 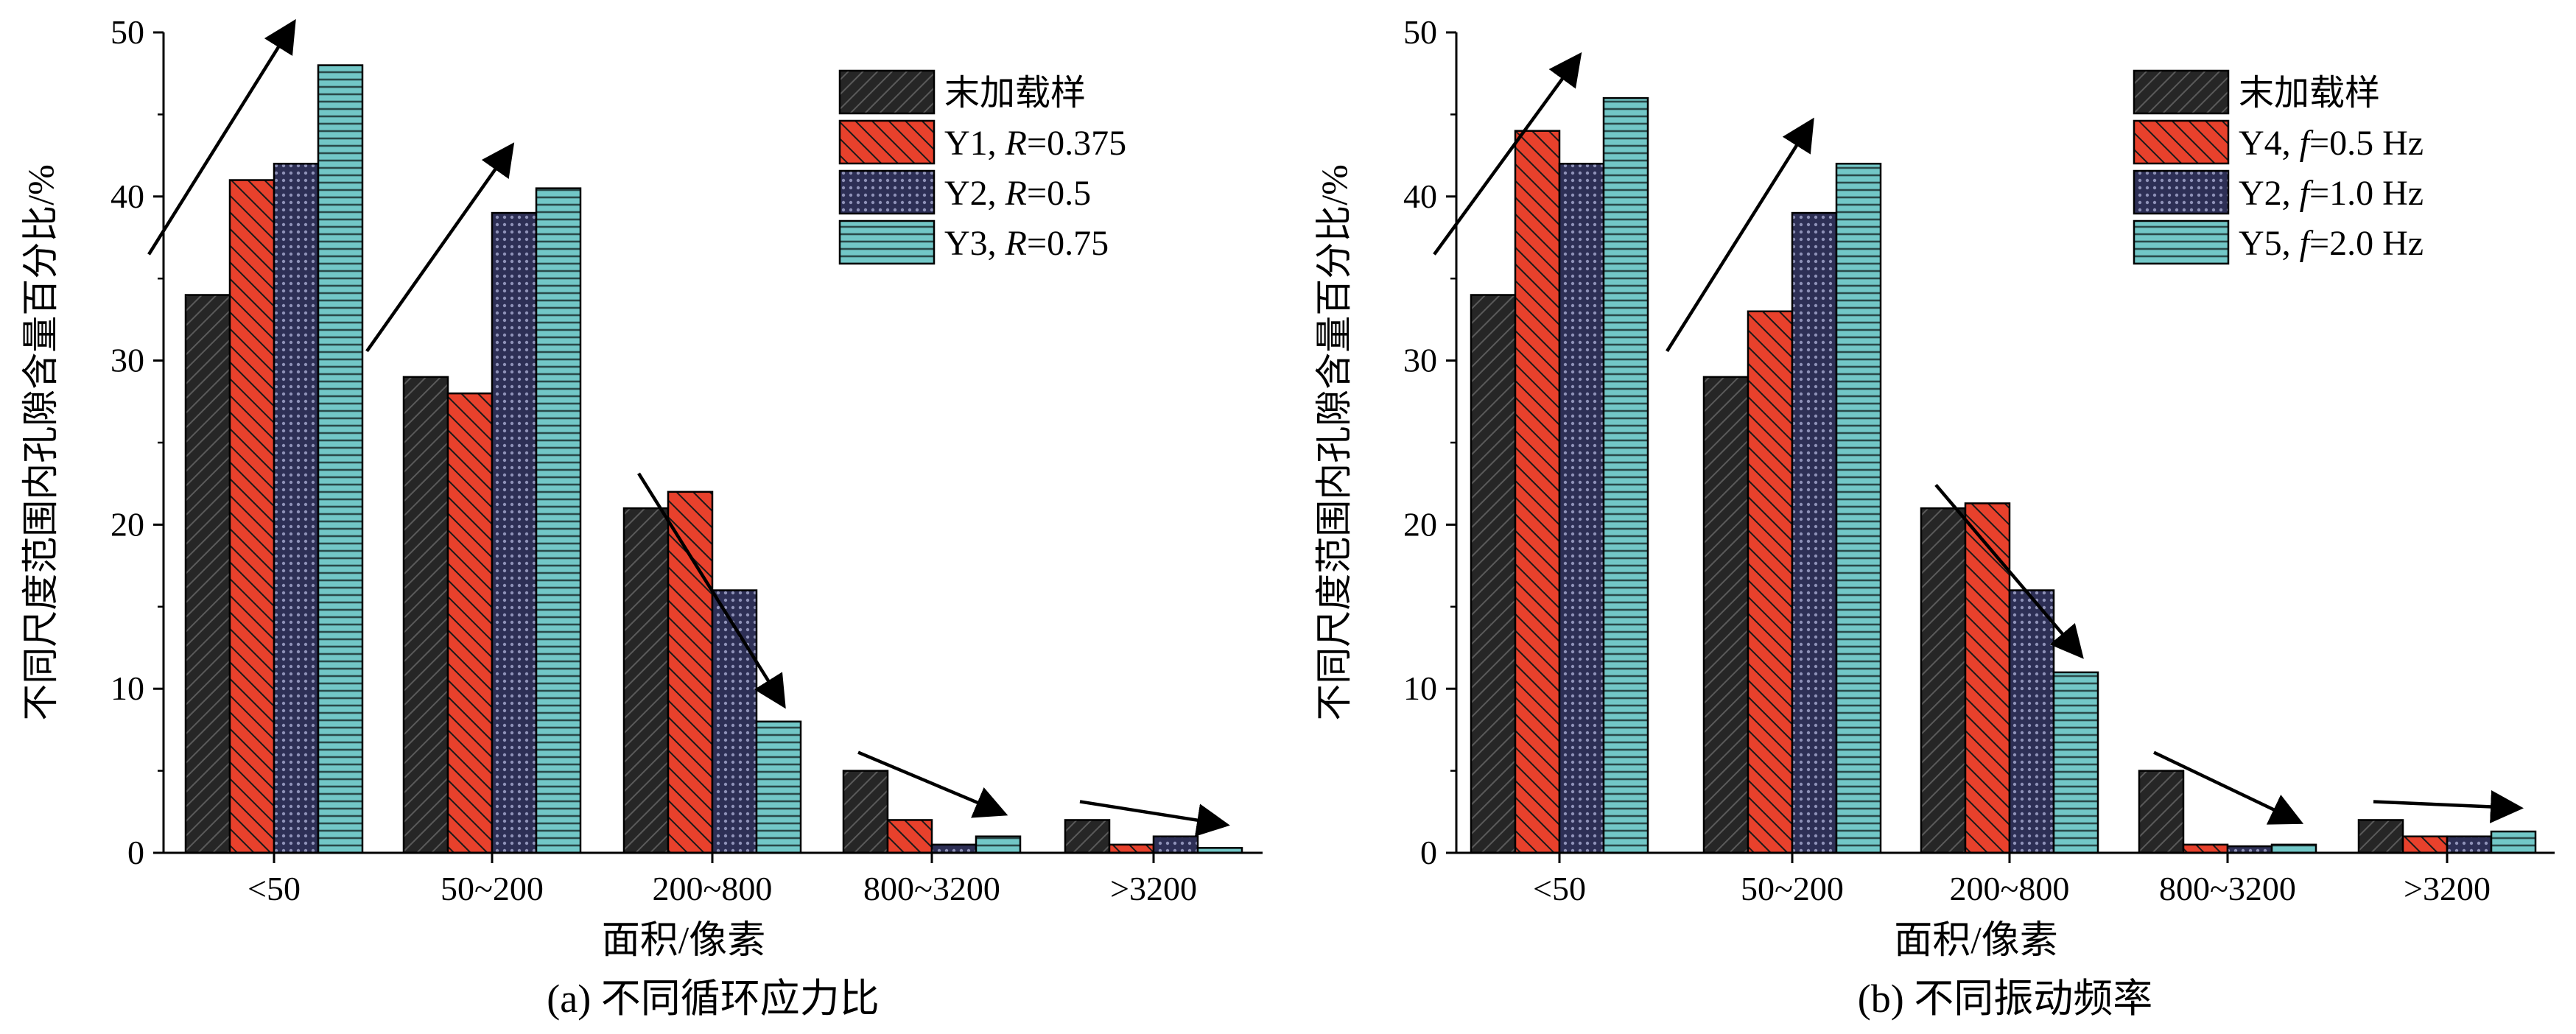 What do you see at coordinates (1017, 193) in the screenshot?
I see `legend-label: Y2, R=0.5` at bounding box center [1017, 193].